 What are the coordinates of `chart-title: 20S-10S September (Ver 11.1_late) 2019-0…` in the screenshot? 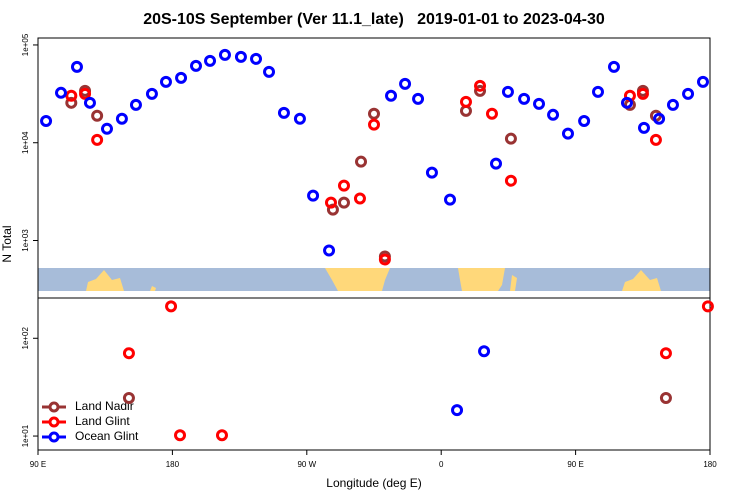 It's located at (374, 19).